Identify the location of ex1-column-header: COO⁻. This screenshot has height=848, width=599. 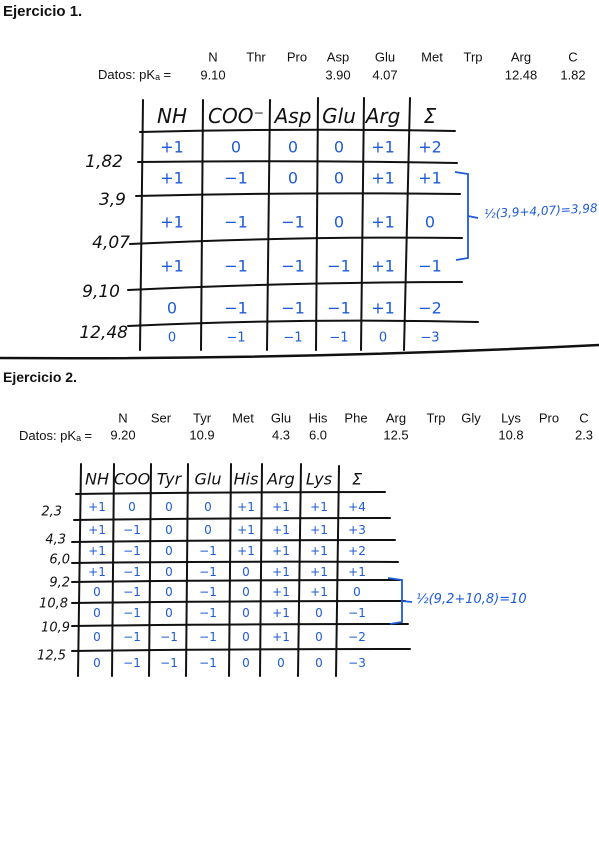
(236, 116).